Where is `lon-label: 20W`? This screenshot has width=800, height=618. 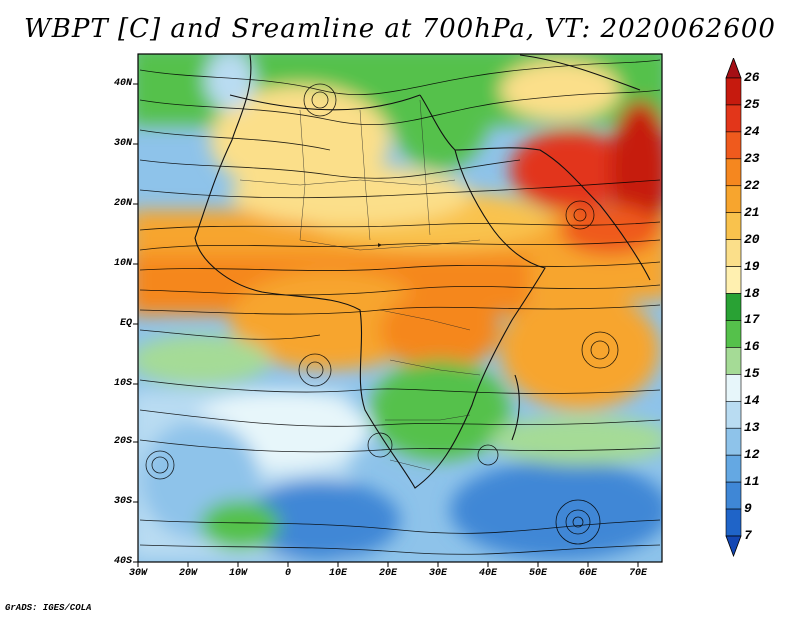
lon-label: 20W is located at coordinates (187, 573).